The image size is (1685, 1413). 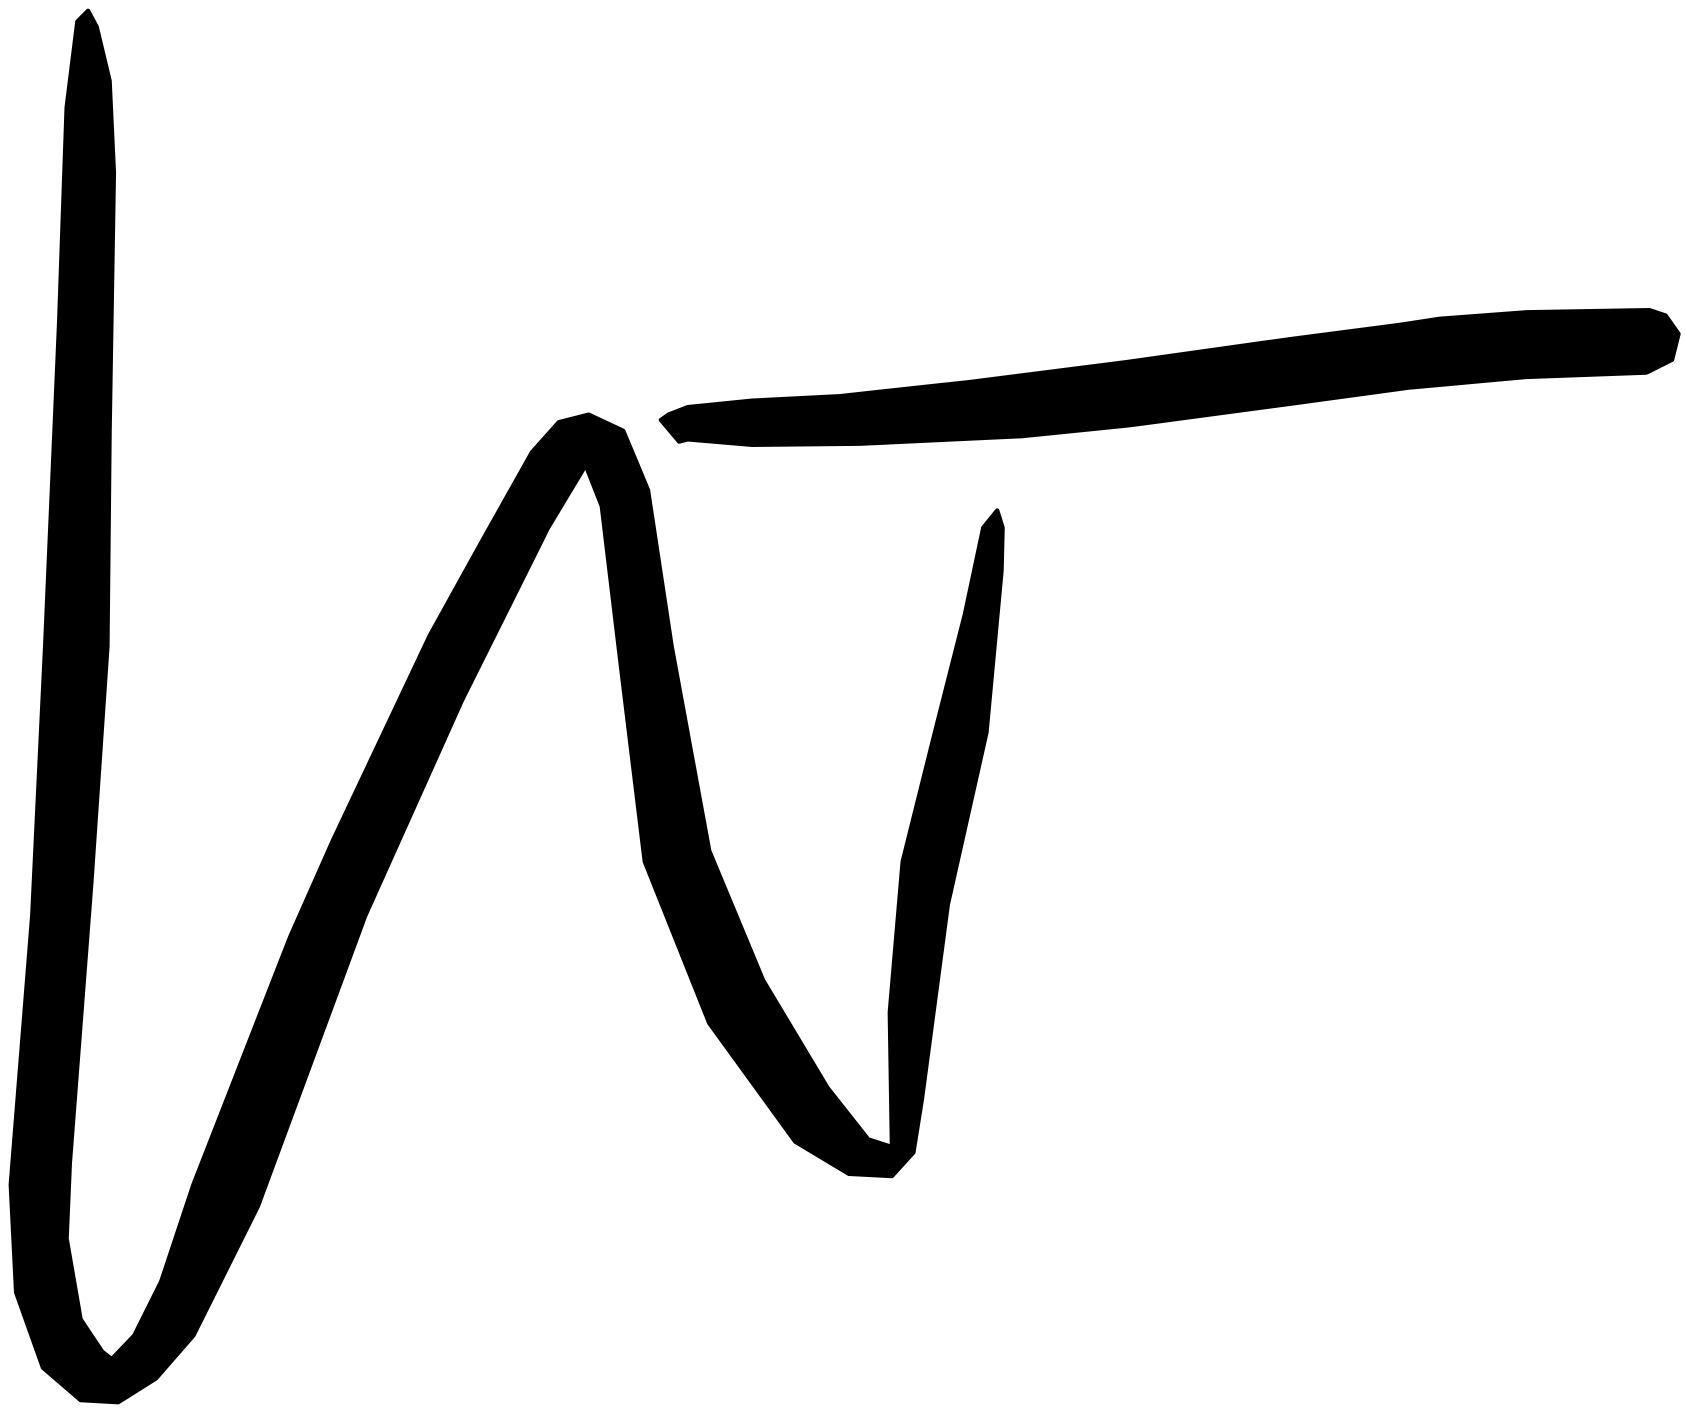 I want to click on signature-stroke-horizontal, so click(x=1169, y=377).